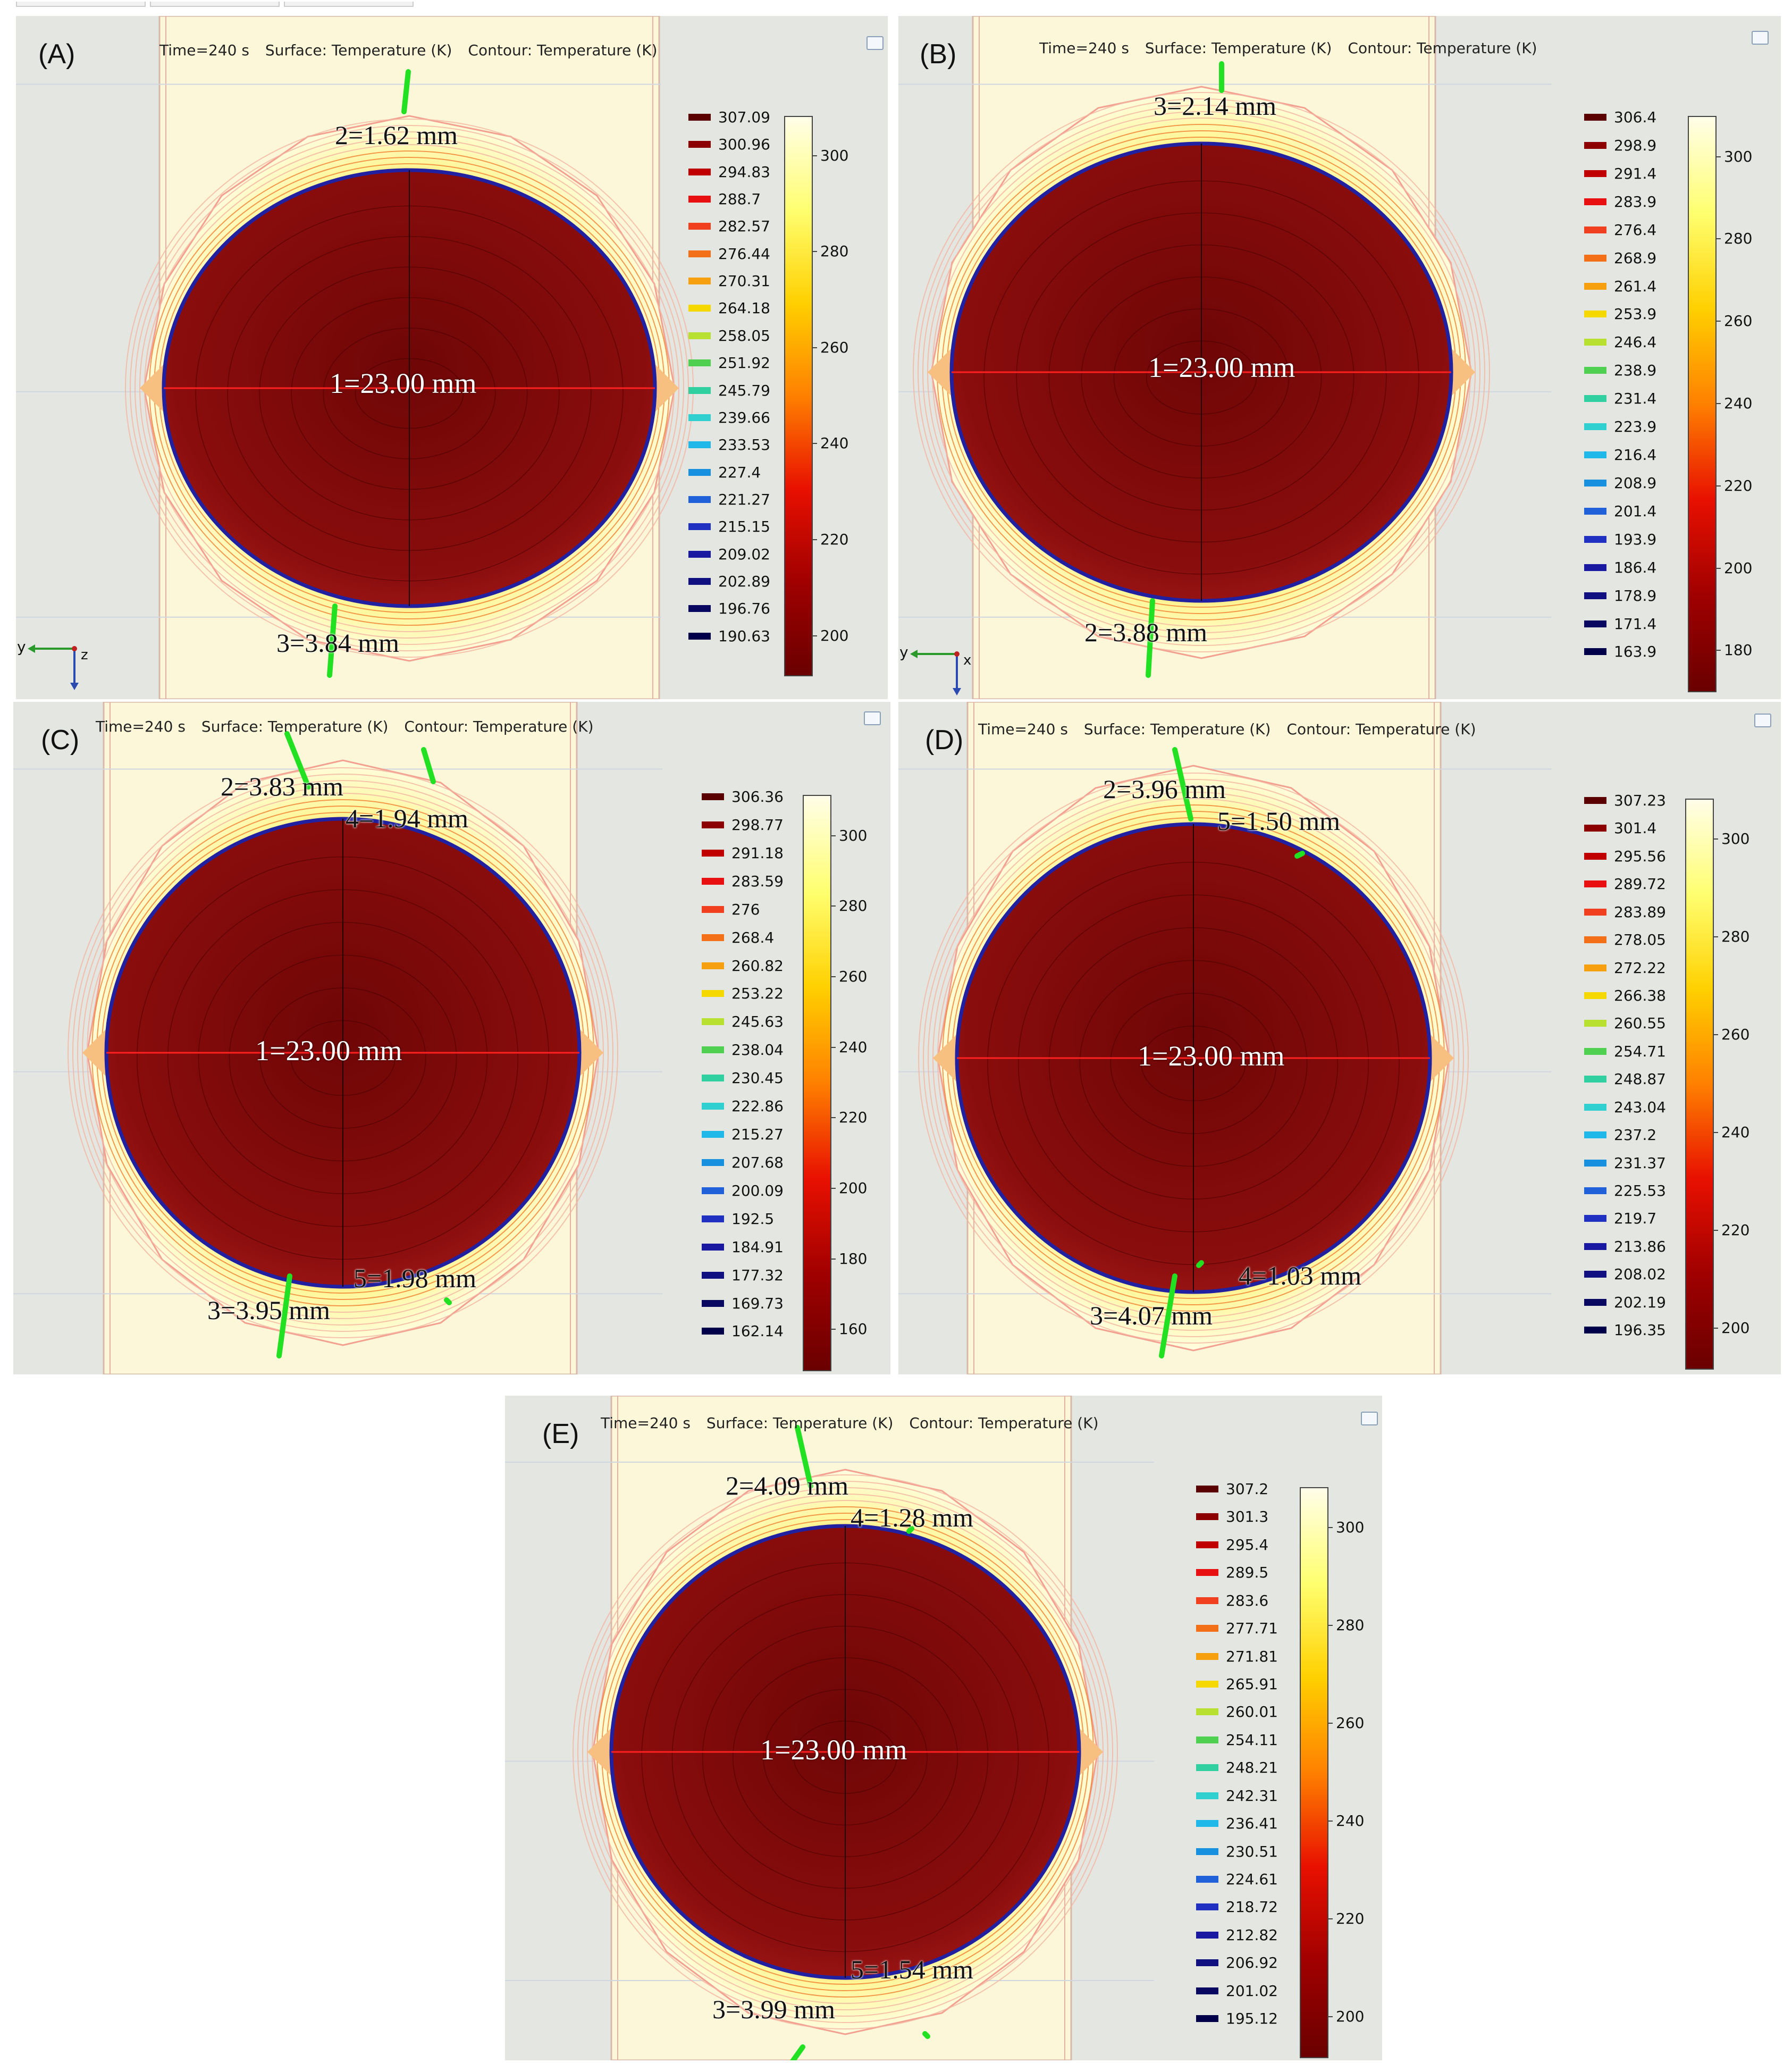  I want to click on surface-colorbar, so click(1314, 1772).